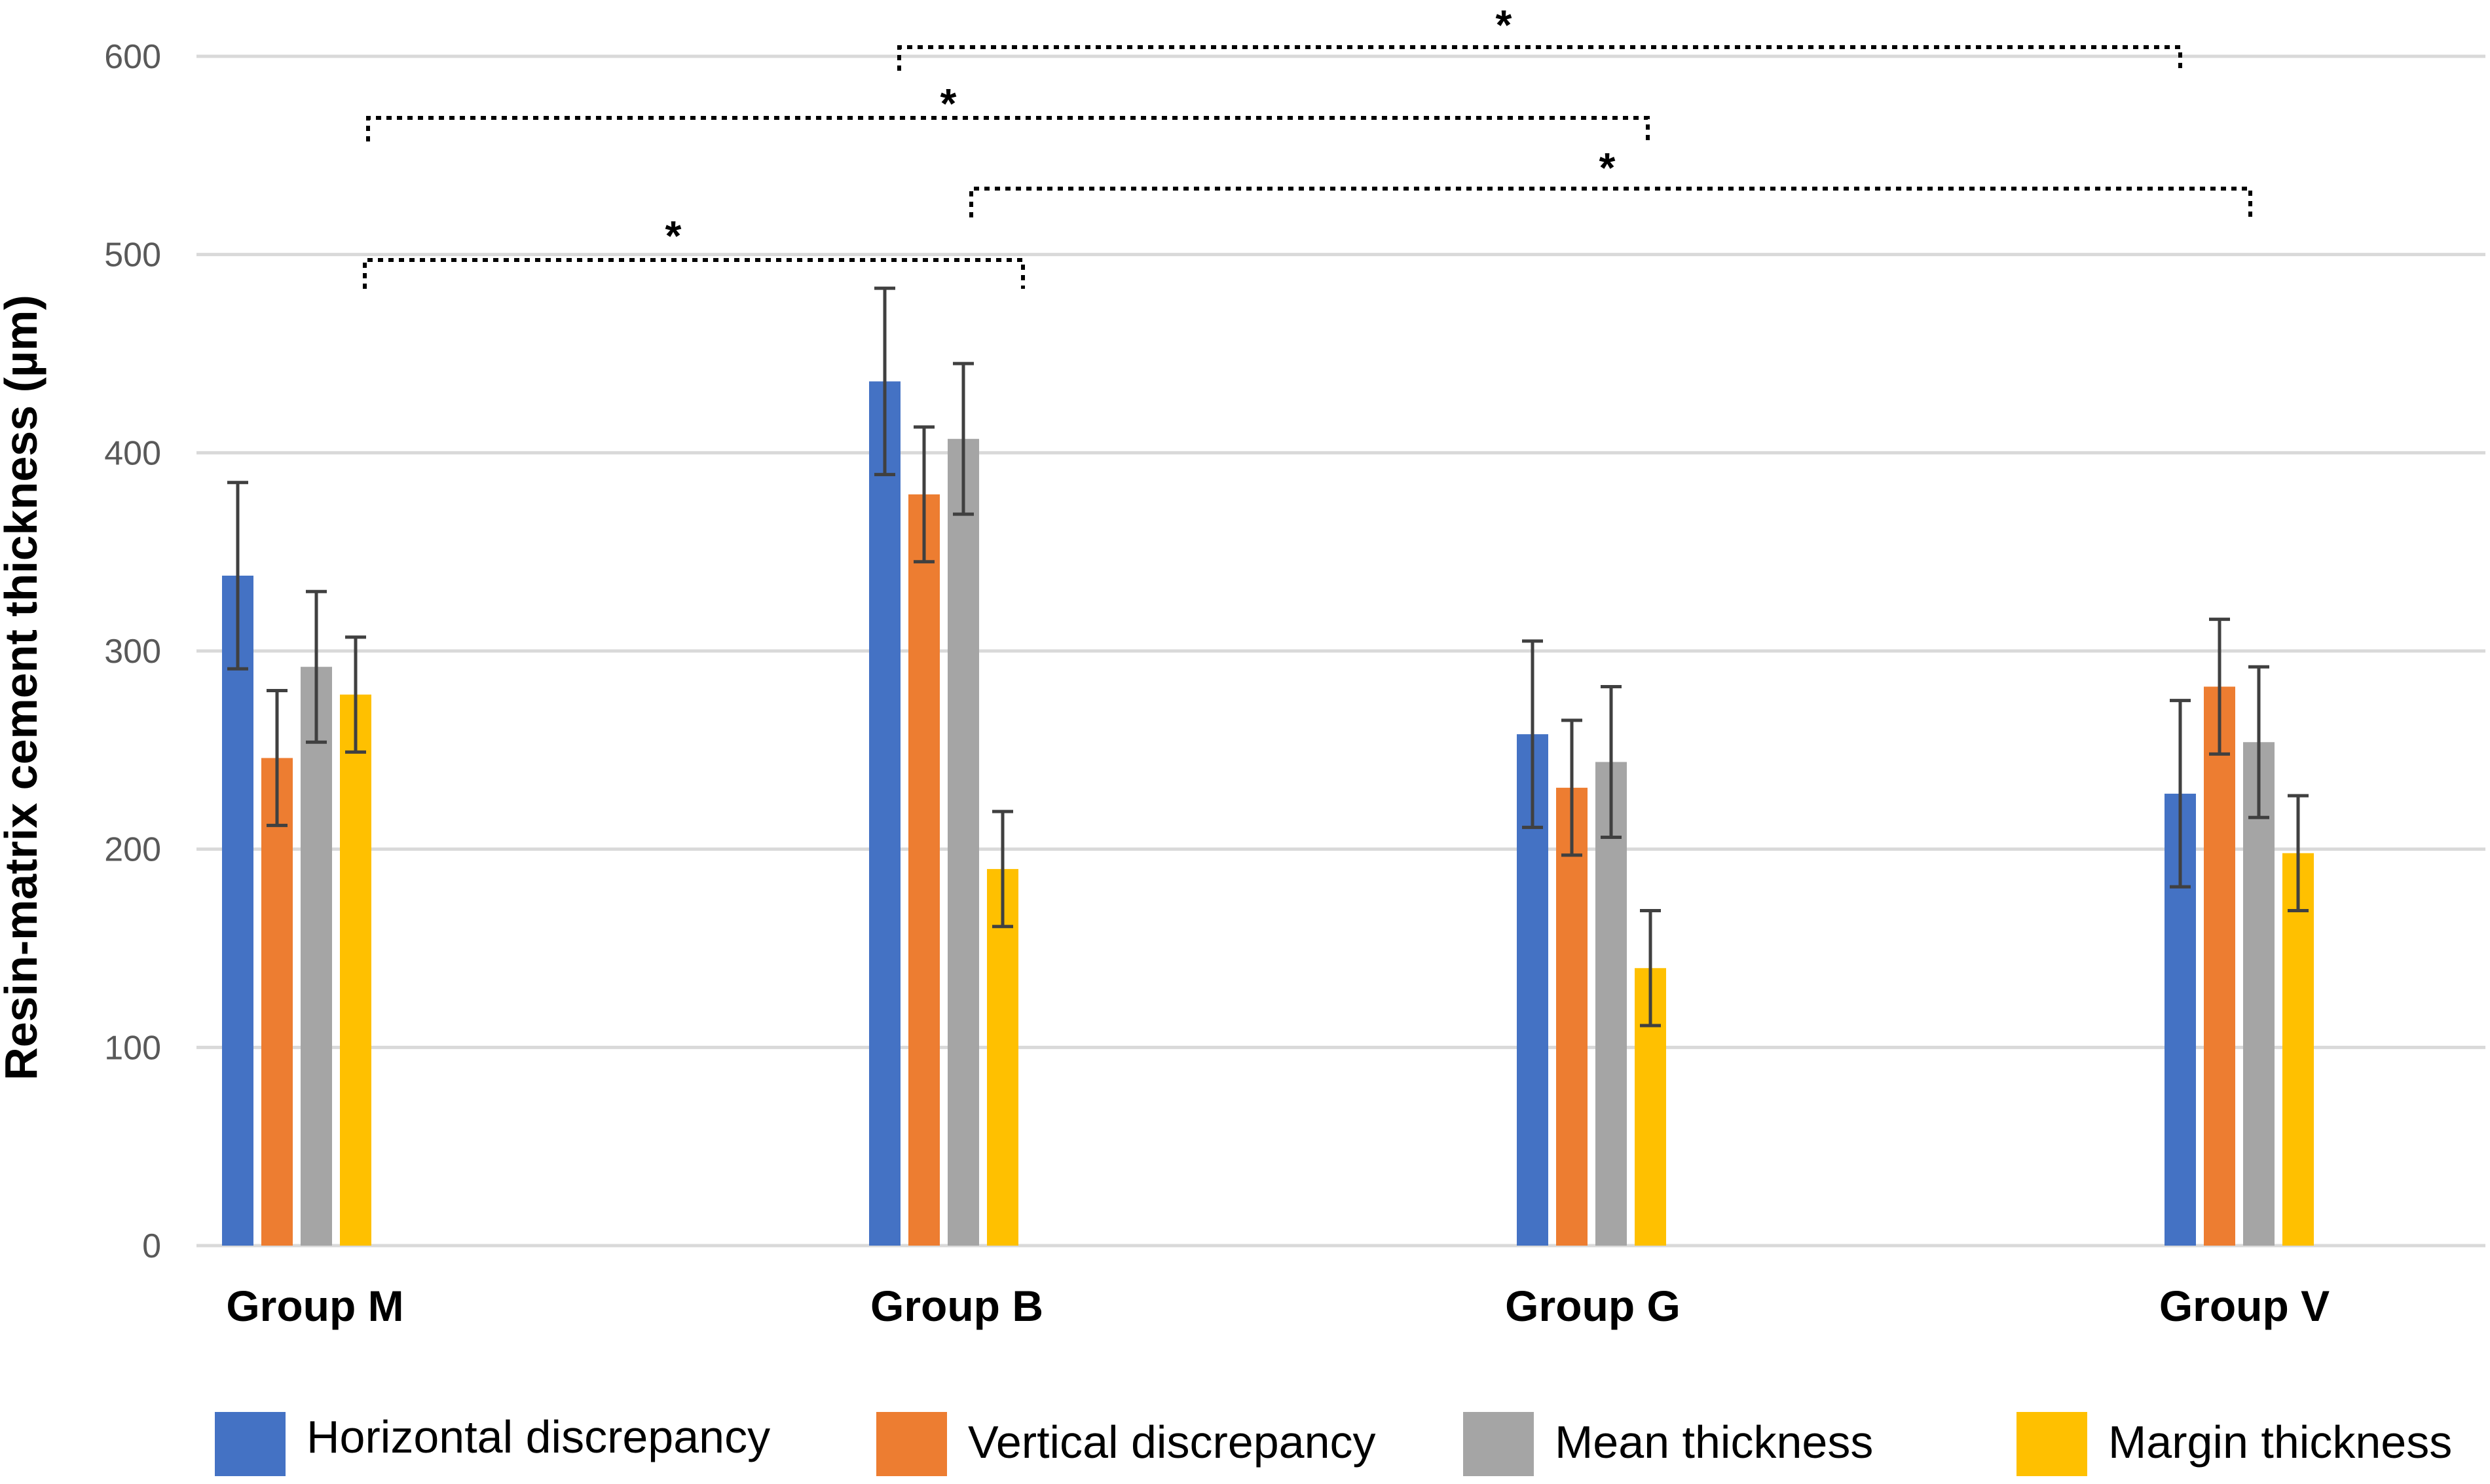  Describe the element at coordinates (23, 688) in the screenshot. I see `y-axis-title: Resin-matrix cement thickness (µm)` at that location.